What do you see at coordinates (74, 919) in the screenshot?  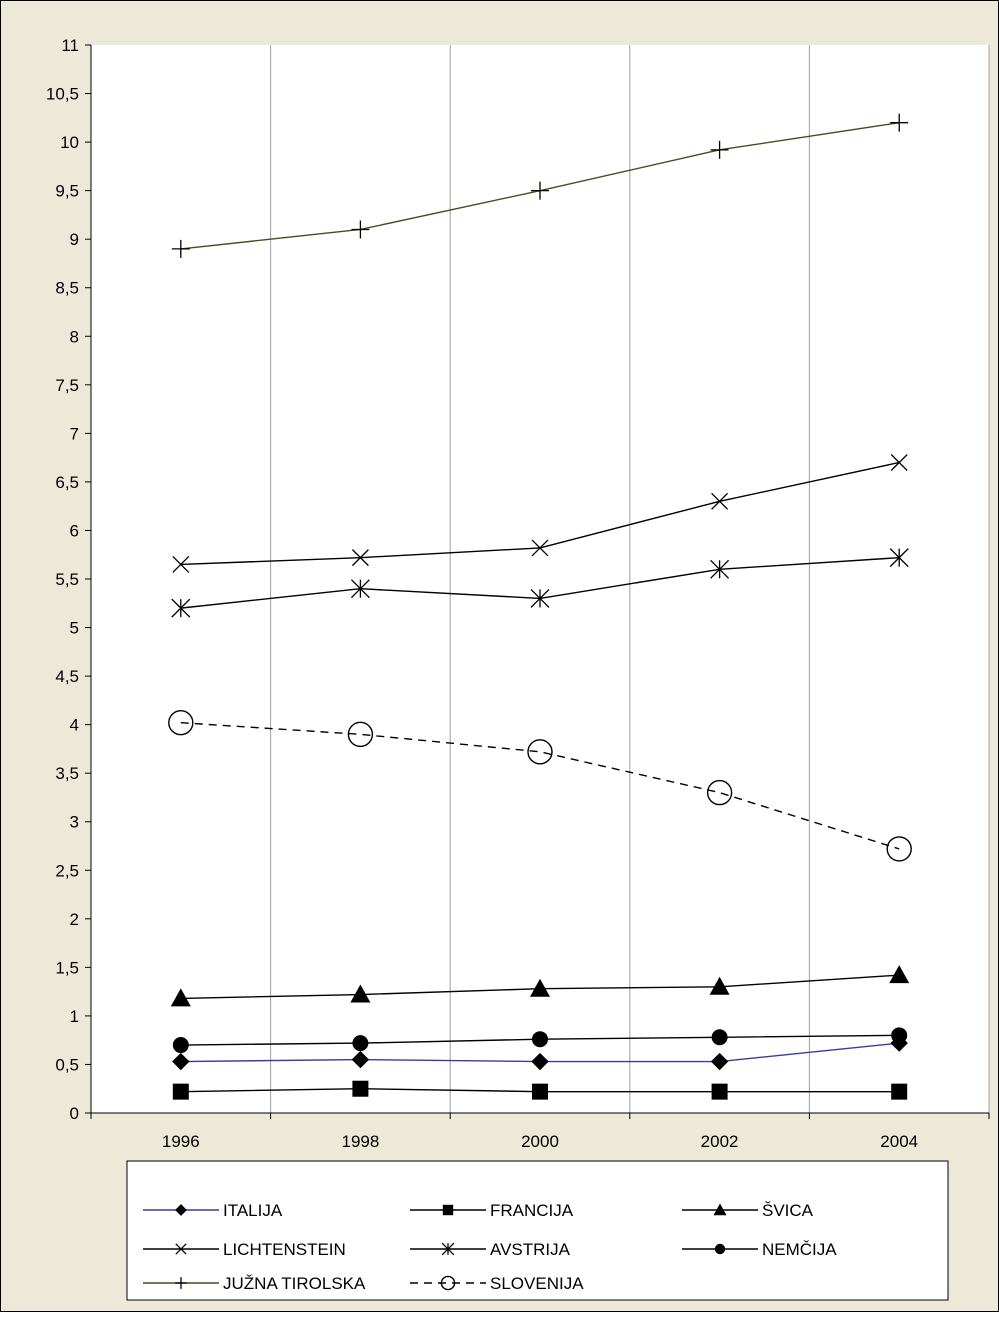 I see `y-tick-label: 2` at bounding box center [74, 919].